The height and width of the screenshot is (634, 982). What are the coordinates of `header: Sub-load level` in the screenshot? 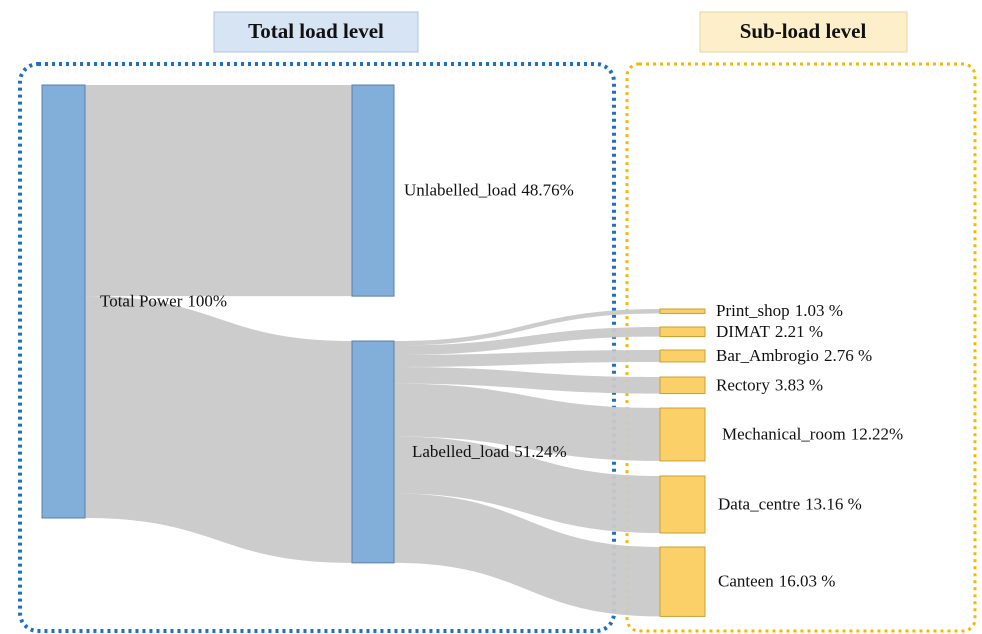 It's located at (803, 31).